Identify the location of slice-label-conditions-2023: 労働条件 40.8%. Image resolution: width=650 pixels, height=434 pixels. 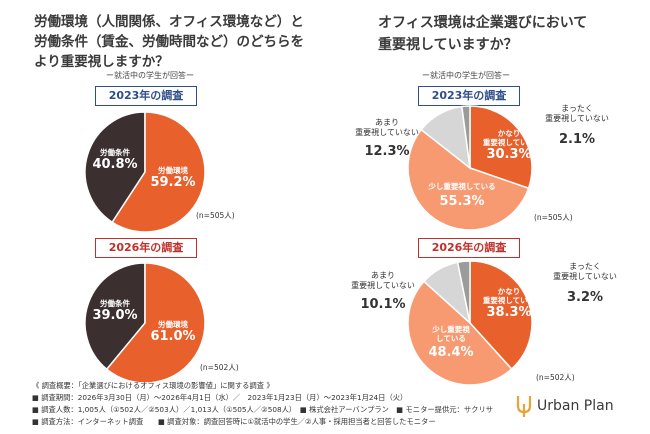
(115, 160).